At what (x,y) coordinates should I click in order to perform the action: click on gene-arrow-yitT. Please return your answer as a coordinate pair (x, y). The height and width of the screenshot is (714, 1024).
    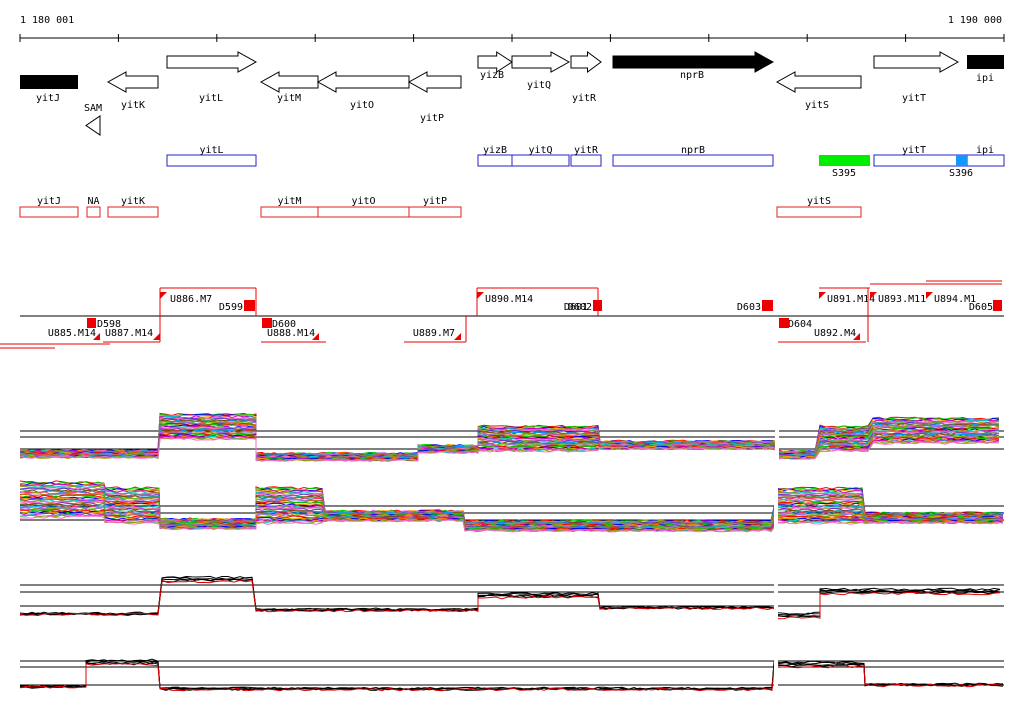
    Looking at the image, I should click on (916, 62).